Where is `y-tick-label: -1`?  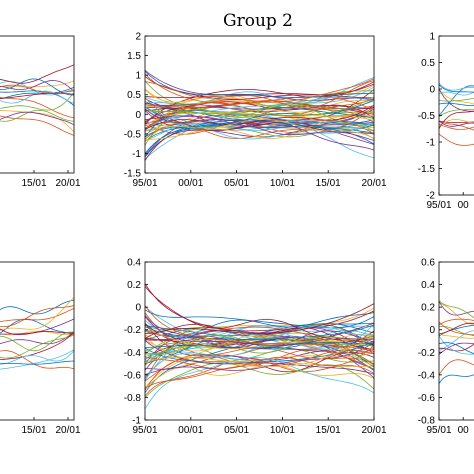
y-tick-label: -1 is located at coordinates (136, 421).